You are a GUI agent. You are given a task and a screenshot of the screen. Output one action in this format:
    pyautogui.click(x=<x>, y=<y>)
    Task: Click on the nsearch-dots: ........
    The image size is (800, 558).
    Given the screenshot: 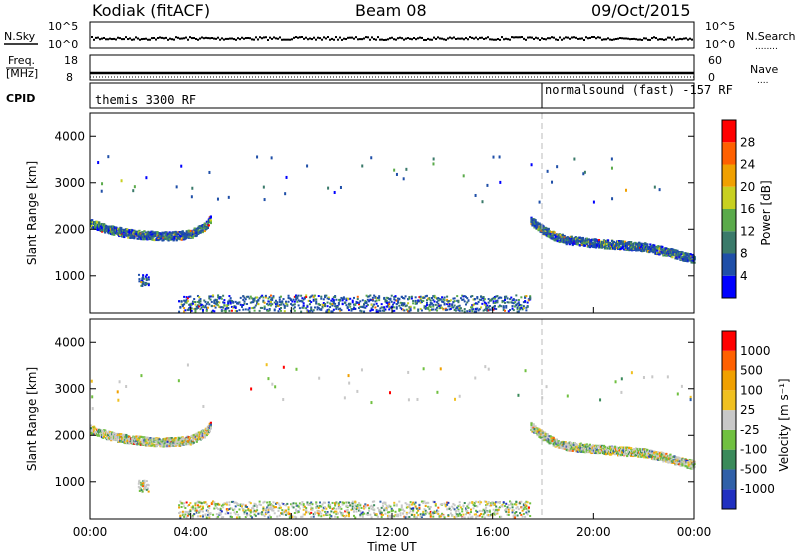 What is the action you would take?
    pyautogui.click(x=766, y=47)
    